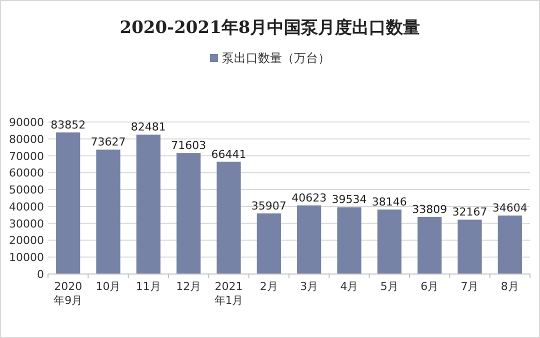 This screenshot has width=540, height=338. What do you see at coordinates (276, 58) in the screenshot?
I see `legend-label: 泵出口数量（万台）` at bounding box center [276, 58].